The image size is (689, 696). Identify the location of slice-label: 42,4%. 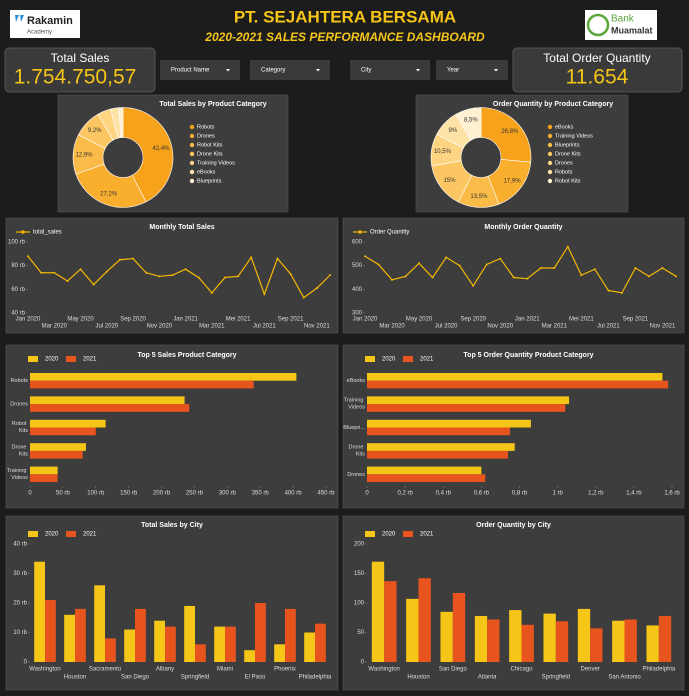
(161, 149).